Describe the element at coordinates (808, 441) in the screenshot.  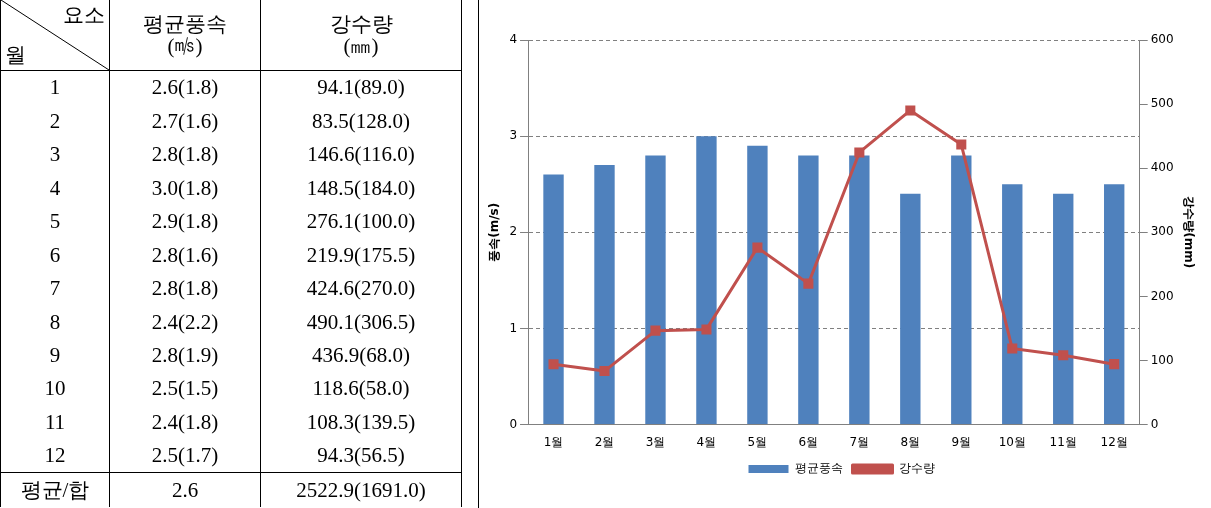
I see `x-tick-label: 6월` at that location.